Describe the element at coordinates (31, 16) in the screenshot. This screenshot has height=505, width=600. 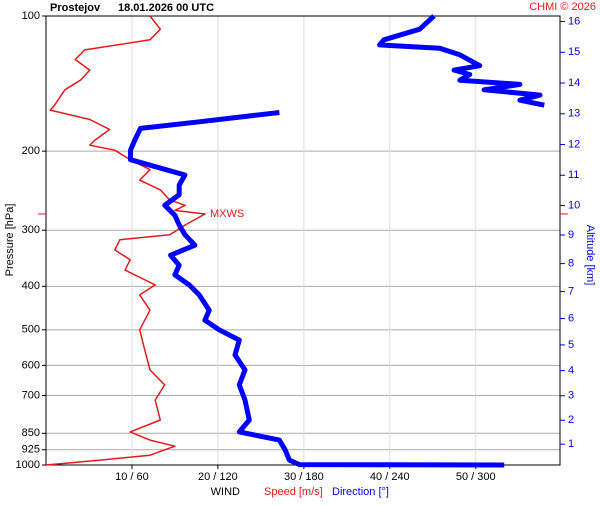
I see `y-tick-label: 100` at that location.